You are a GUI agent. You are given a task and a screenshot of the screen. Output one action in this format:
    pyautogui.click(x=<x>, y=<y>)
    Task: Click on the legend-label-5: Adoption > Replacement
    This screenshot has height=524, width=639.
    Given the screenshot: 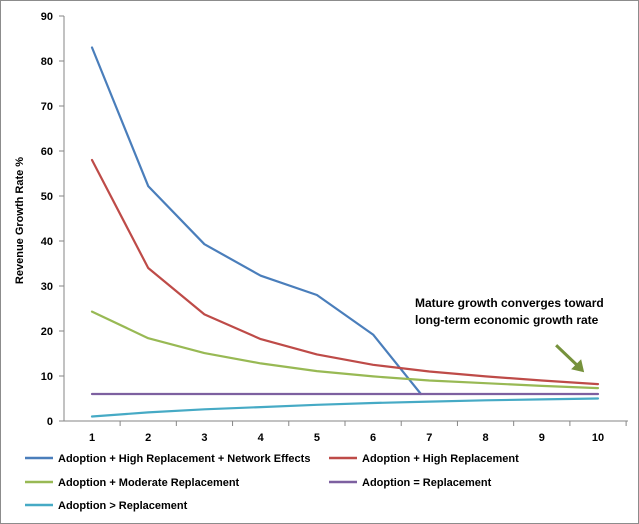 What is the action you would take?
    pyautogui.click(x=123, y=506)
    